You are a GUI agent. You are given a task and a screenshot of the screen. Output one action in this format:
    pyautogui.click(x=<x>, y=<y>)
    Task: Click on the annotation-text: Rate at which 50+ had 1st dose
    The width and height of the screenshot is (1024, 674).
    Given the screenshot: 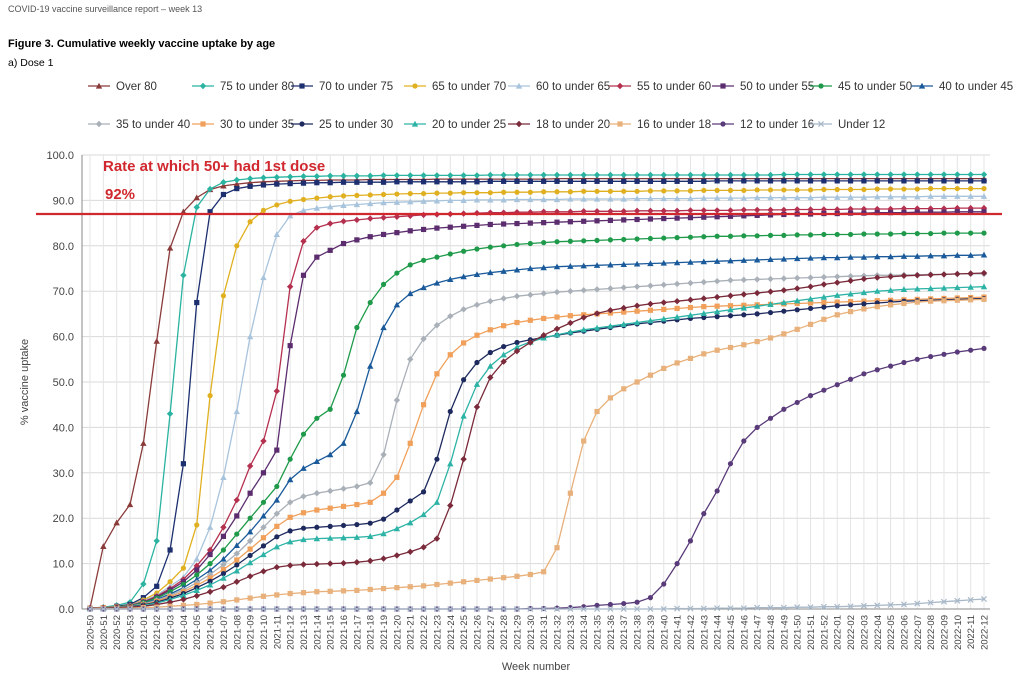 What is the action you would take?
    pyautogui.click(x=214, y=166)
    